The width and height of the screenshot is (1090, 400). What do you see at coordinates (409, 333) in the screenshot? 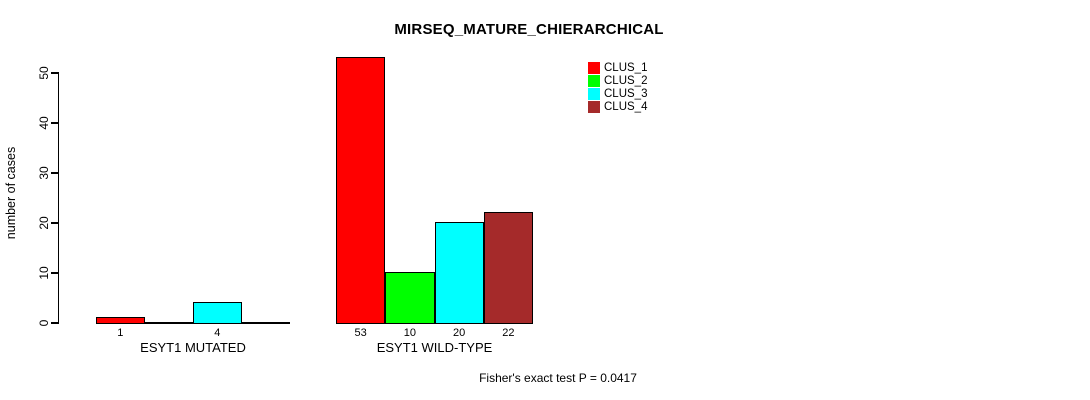
I see `bar-value-label: 10` at bounding box center [409, 333].